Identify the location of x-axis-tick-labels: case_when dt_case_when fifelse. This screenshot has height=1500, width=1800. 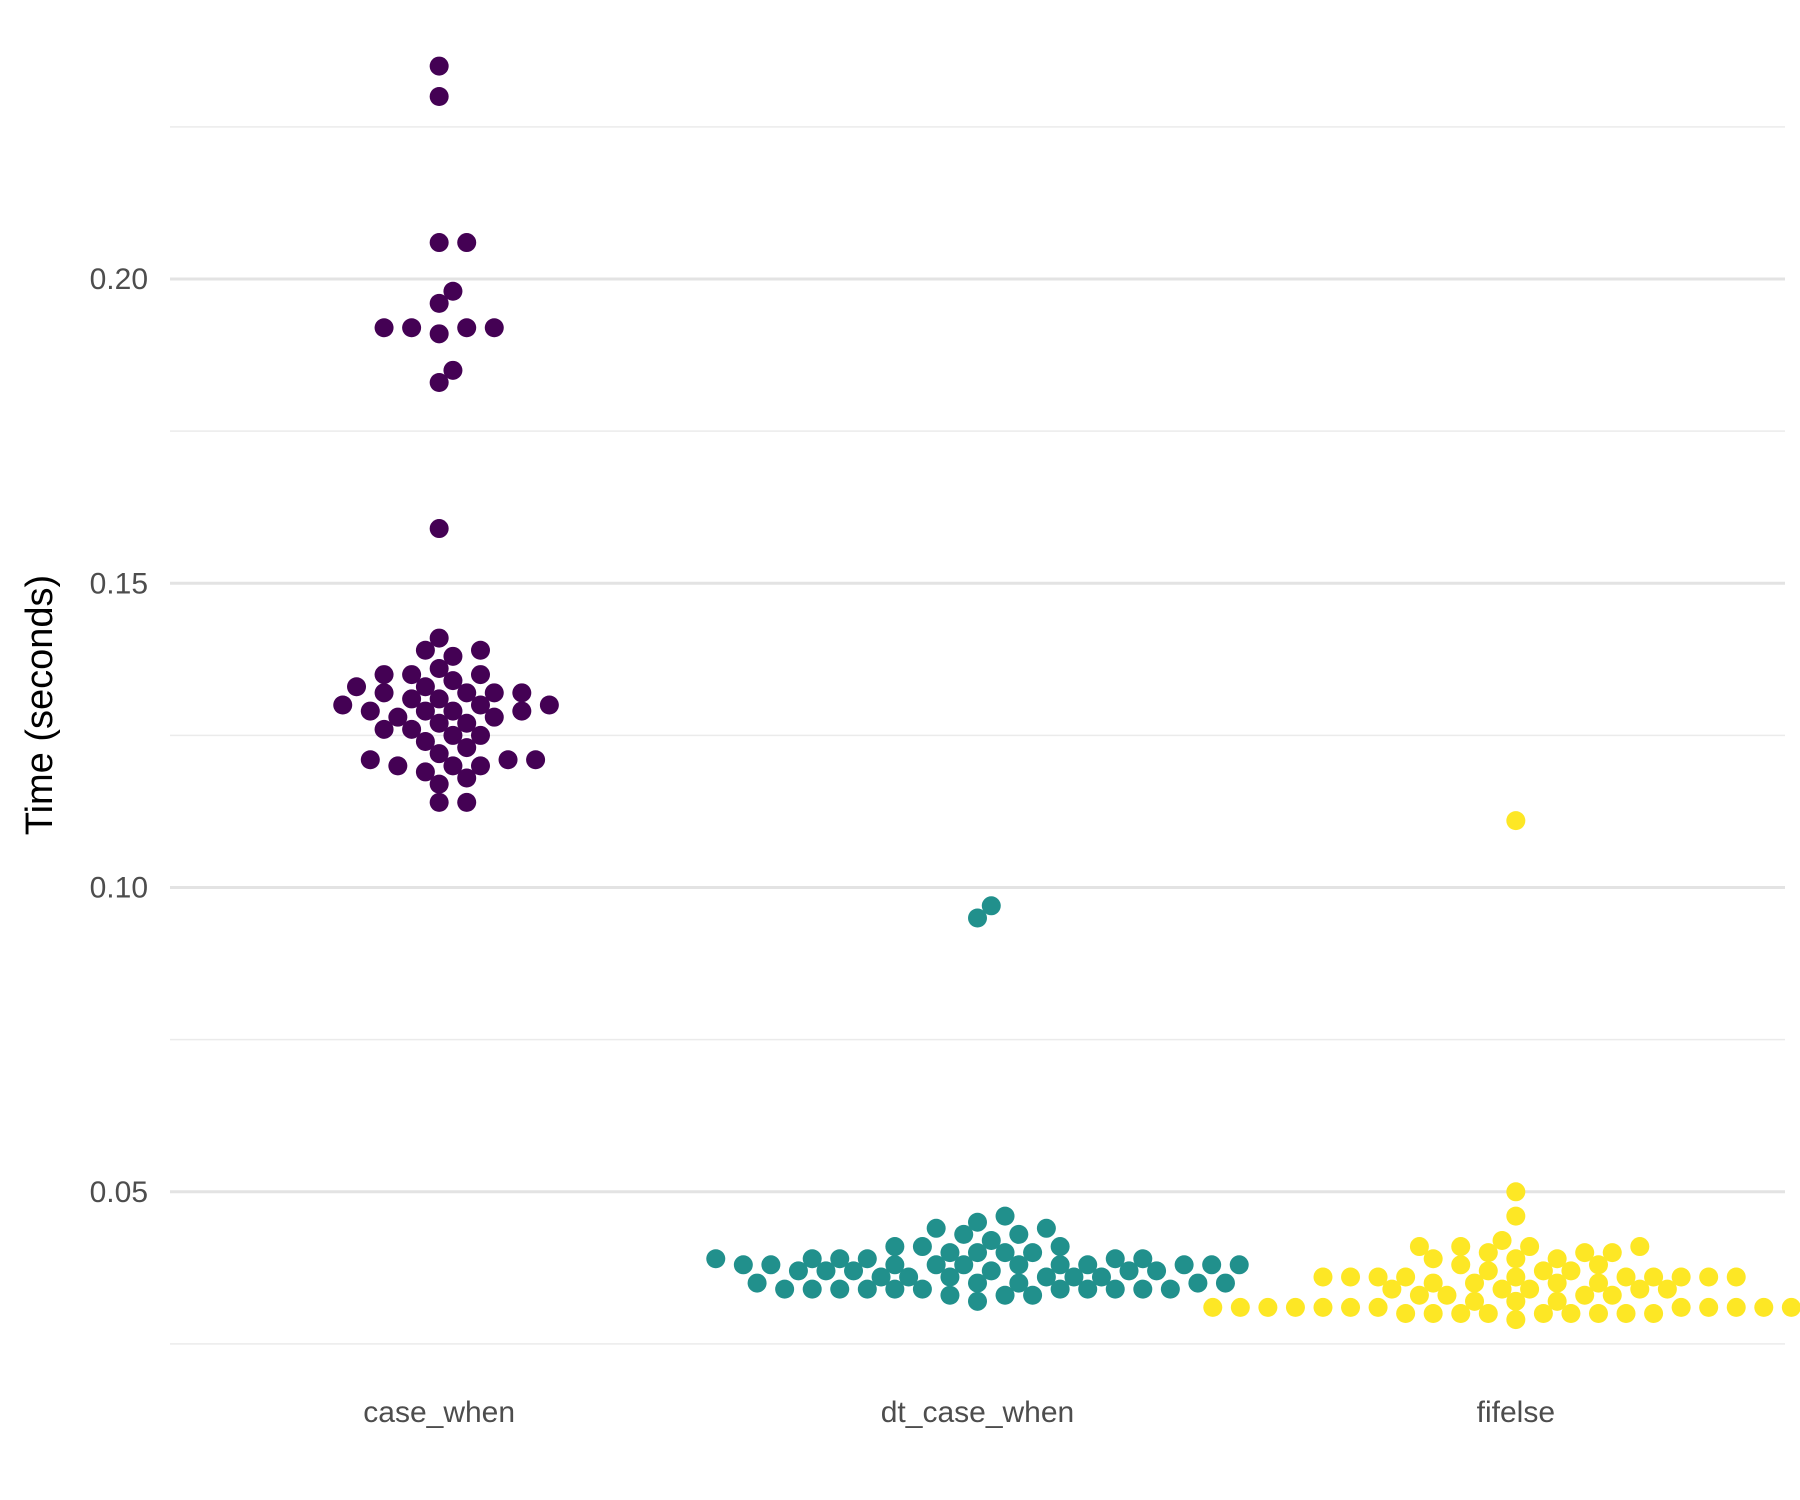
(959, 1412).